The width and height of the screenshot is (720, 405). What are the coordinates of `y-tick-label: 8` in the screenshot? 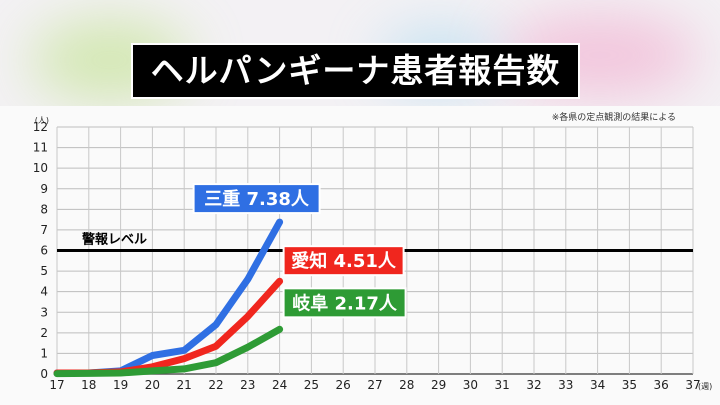 It's located at (44, 209).